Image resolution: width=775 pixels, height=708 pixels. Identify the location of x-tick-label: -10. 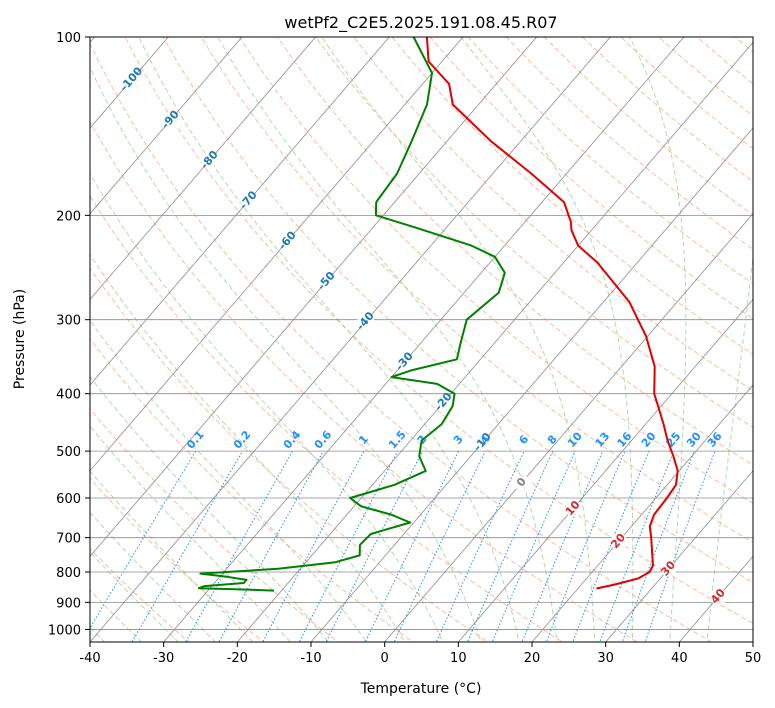
(310, 658).